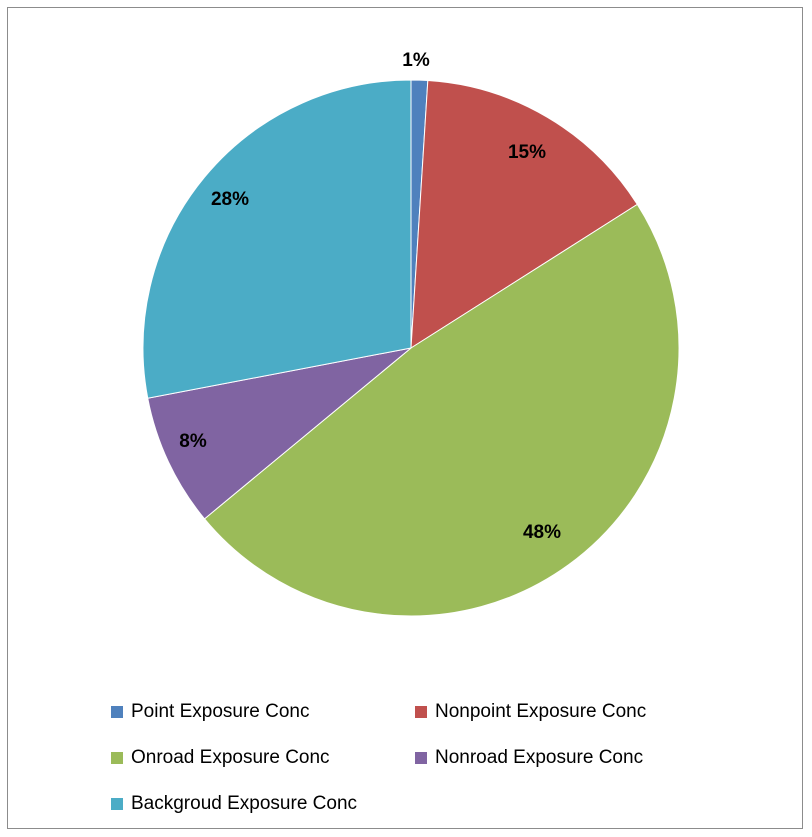 This screenshot has height=837, width=812. What do you see at coordinates (527, 152) in the screenshot?
I see `data-label-2: 15%` at bounding box center [527, 152].